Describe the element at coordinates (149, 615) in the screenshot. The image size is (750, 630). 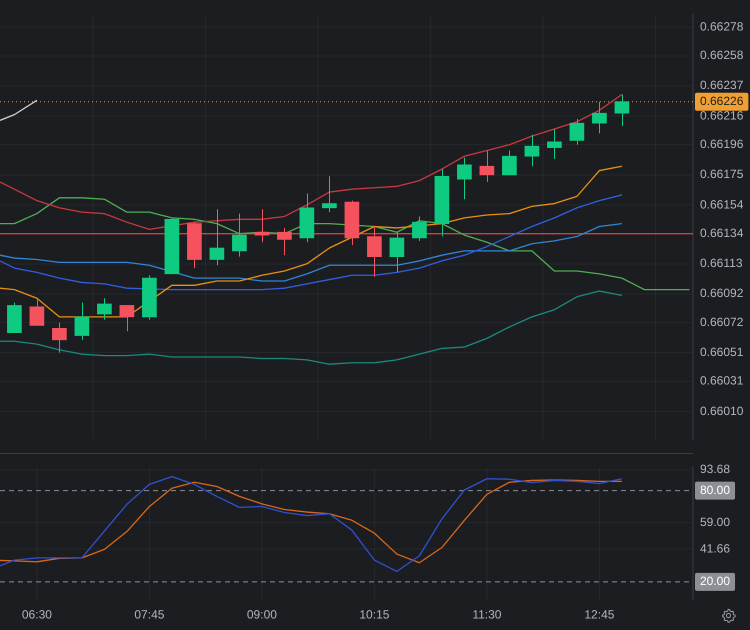
I see `x-tick-label: 07:45` at that location.